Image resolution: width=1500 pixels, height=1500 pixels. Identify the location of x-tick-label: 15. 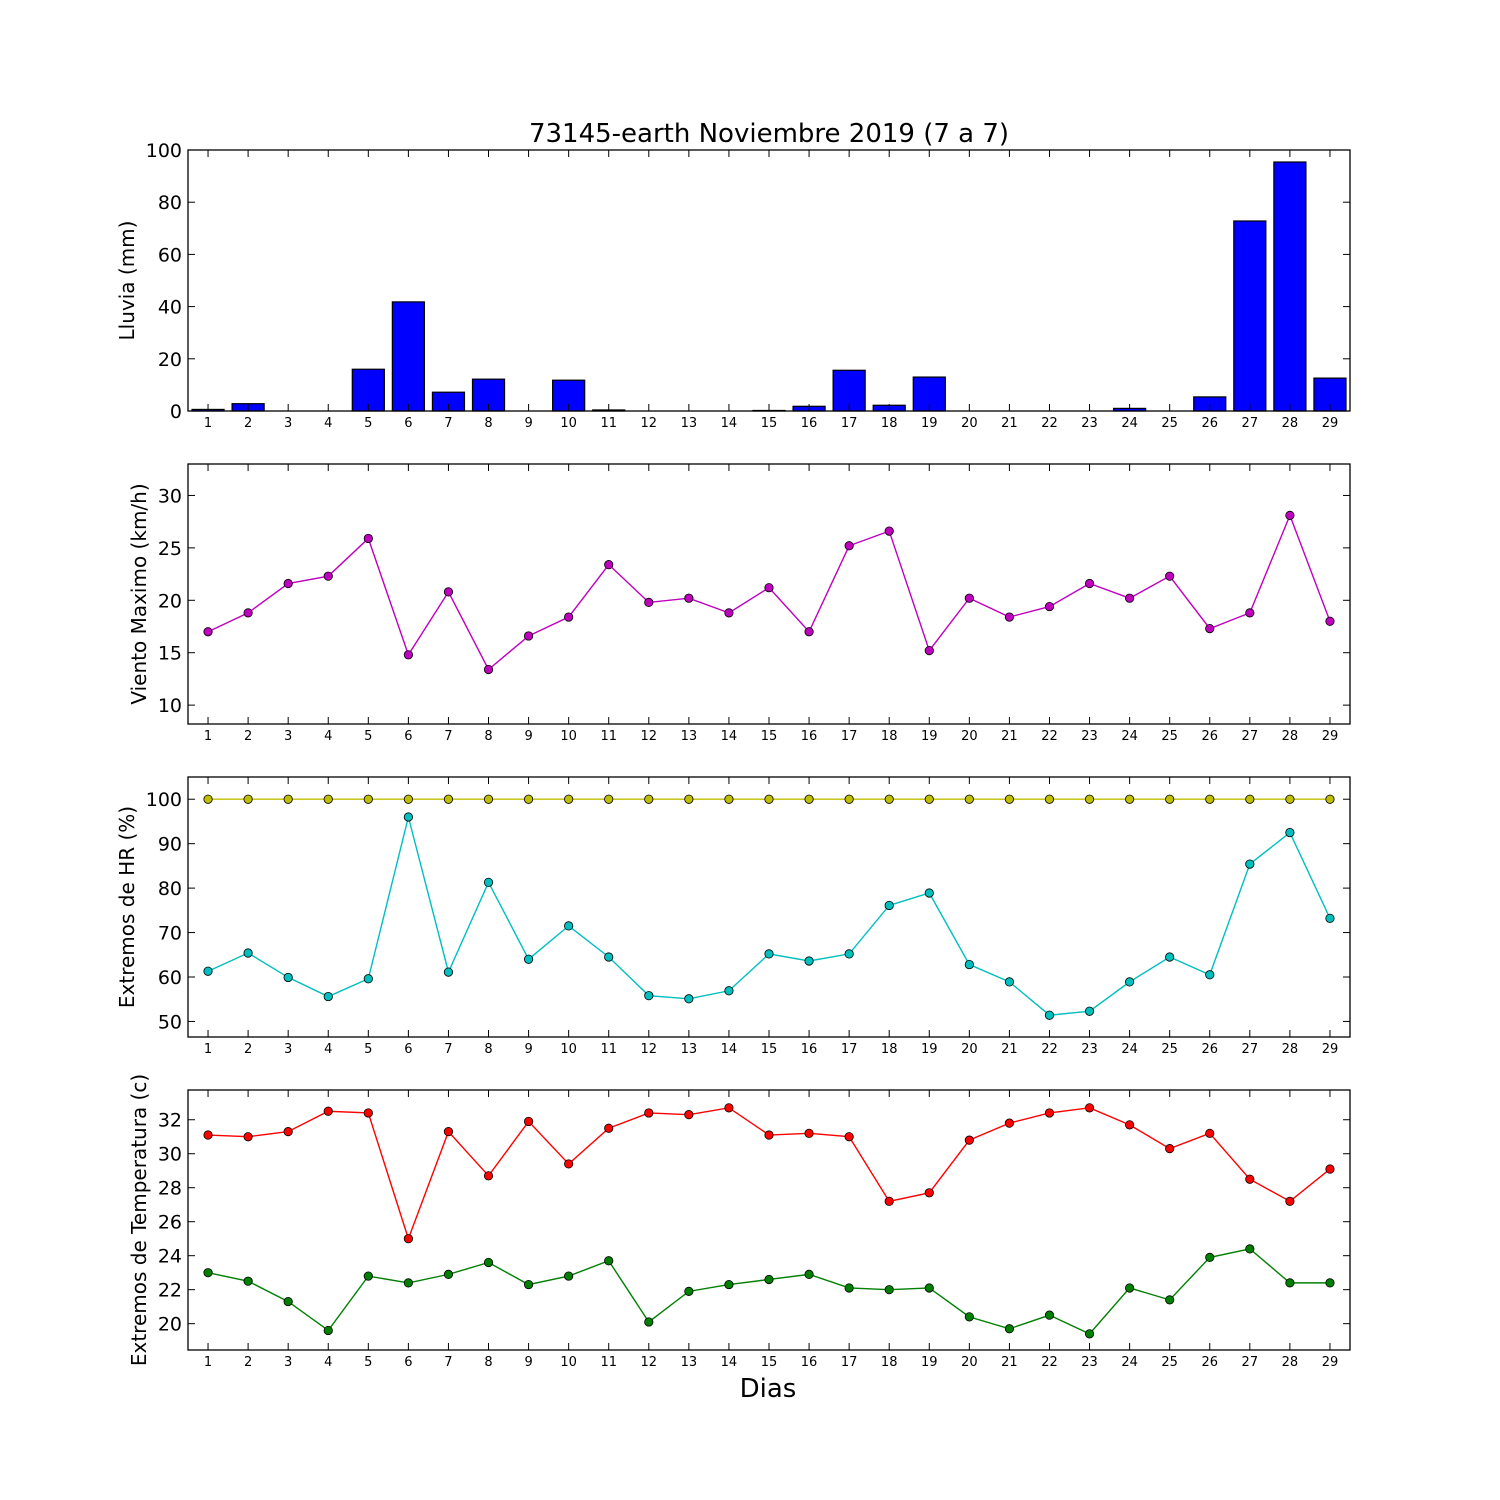
(769, 1362).